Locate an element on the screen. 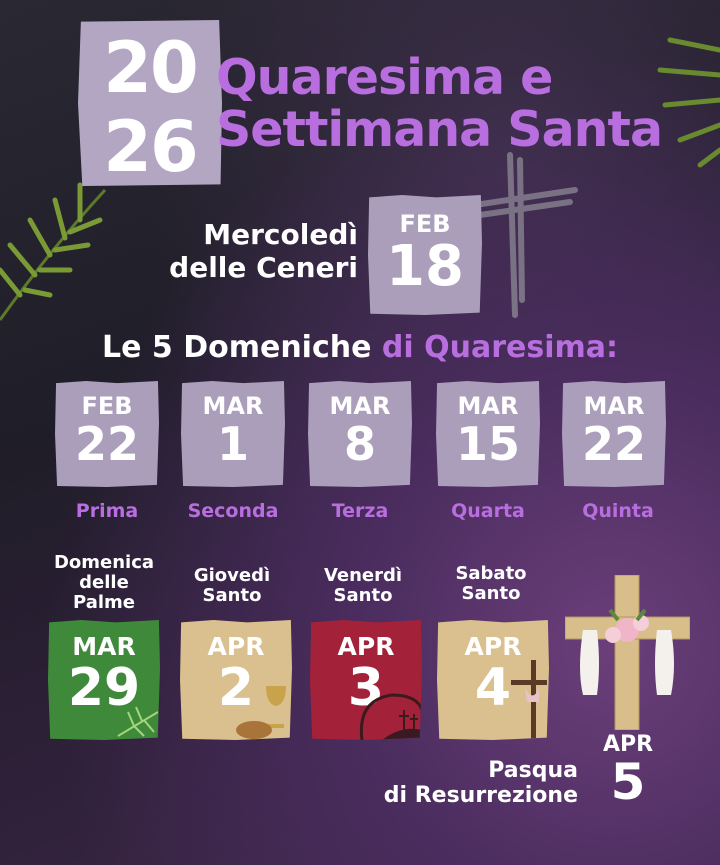 This screenshot has height=865, width=720. date-day: 8 is located at coordinates (359, 444).